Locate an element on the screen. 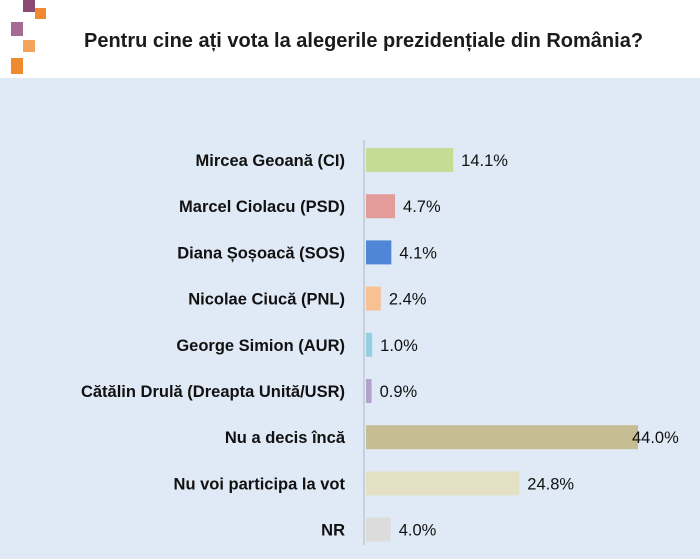  category-label: George Simion (AUR) is located at coordinates (260, 346).